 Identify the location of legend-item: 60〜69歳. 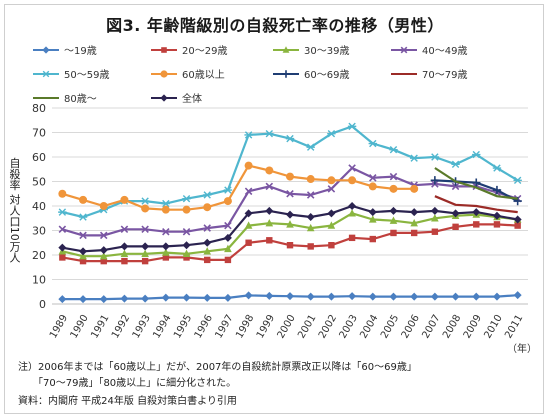
(331, 73).